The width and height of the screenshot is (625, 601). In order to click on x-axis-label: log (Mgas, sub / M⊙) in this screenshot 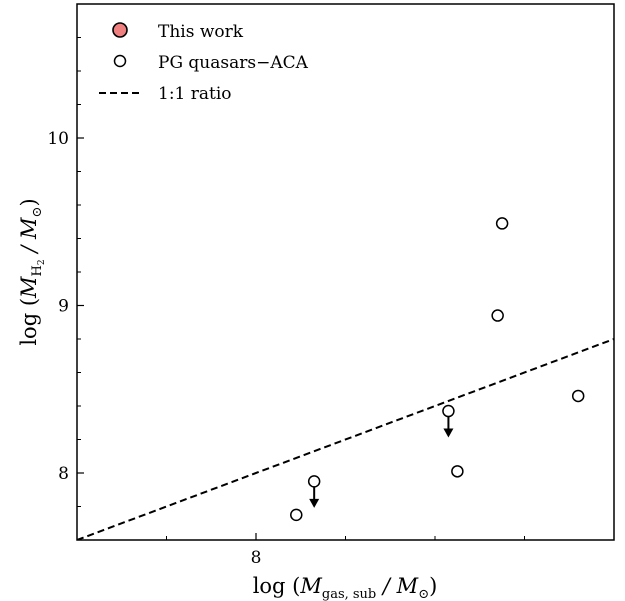, I will do `click(345, 587)`.